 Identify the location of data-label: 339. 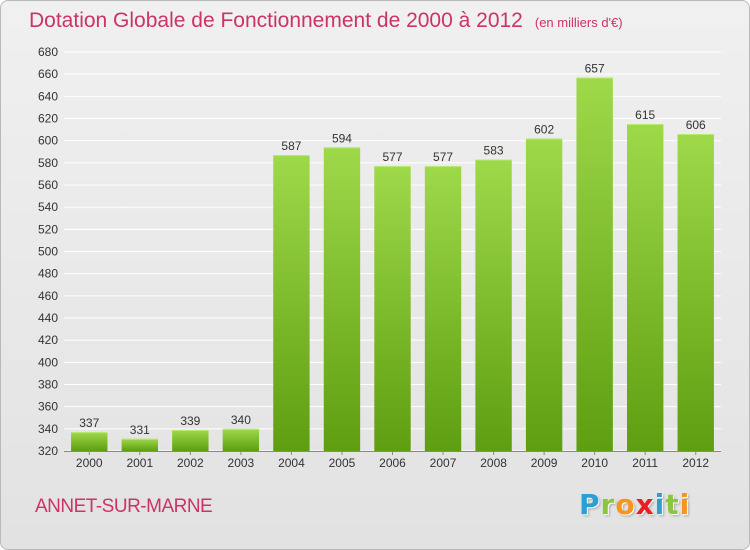
(190, 421).